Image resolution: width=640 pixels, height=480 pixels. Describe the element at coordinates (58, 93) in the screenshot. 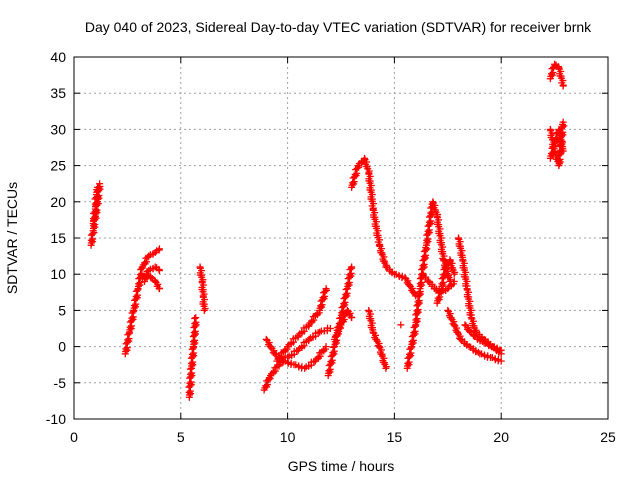

I see `y-tick-label: 35` at that location.